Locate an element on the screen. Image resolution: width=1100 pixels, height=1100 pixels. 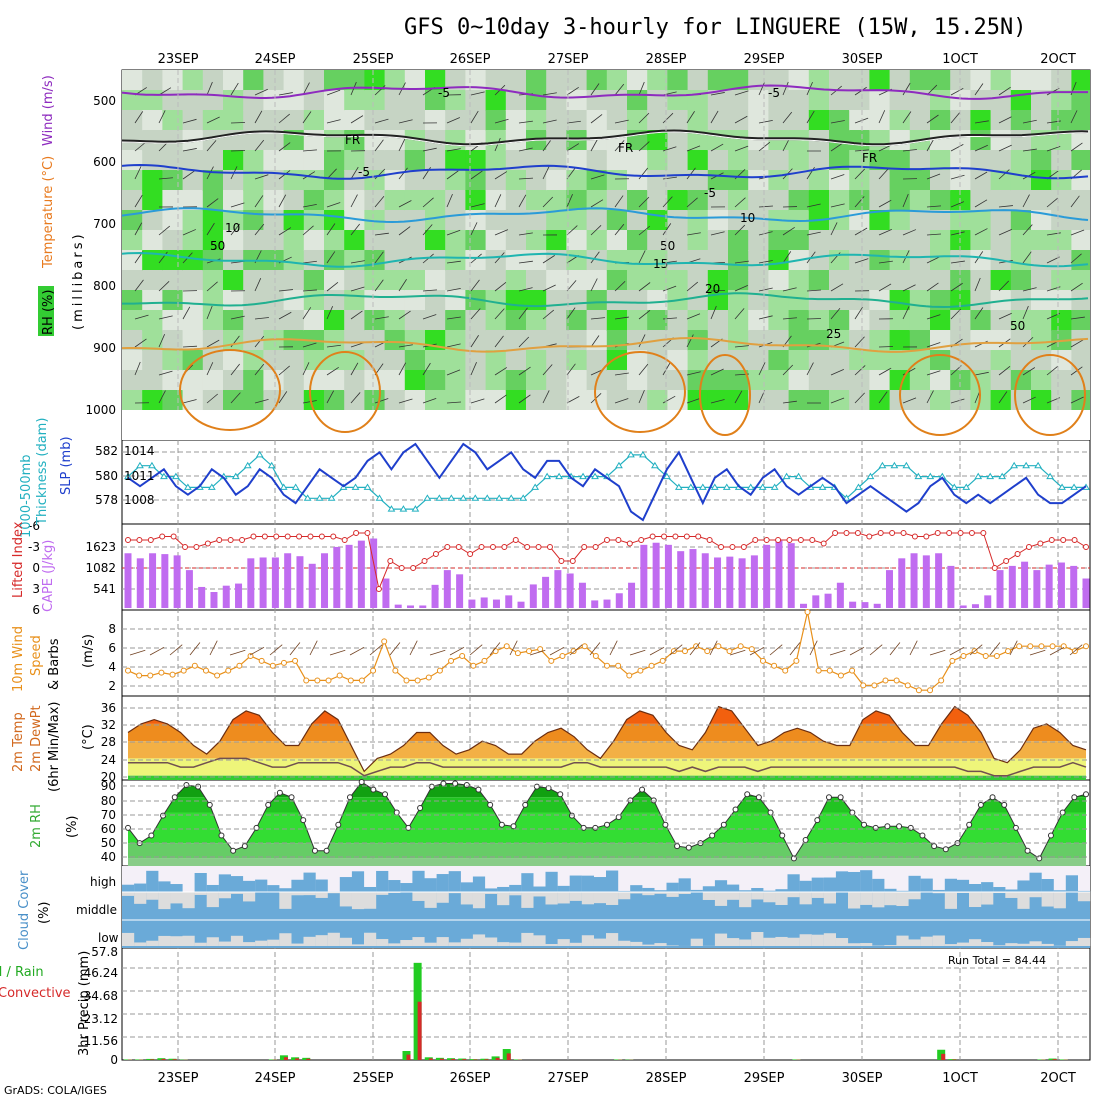
temp-tick: 20 is located at coordinates (108, 777).